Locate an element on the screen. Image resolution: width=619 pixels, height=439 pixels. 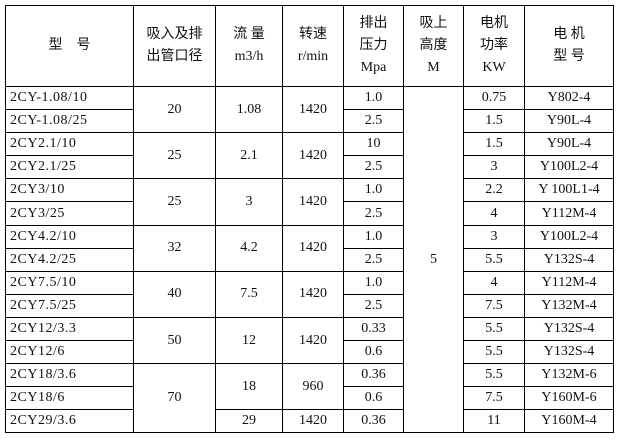
header-diameter: 吸入及排 出管口径 is located at coordinates (174, 46).